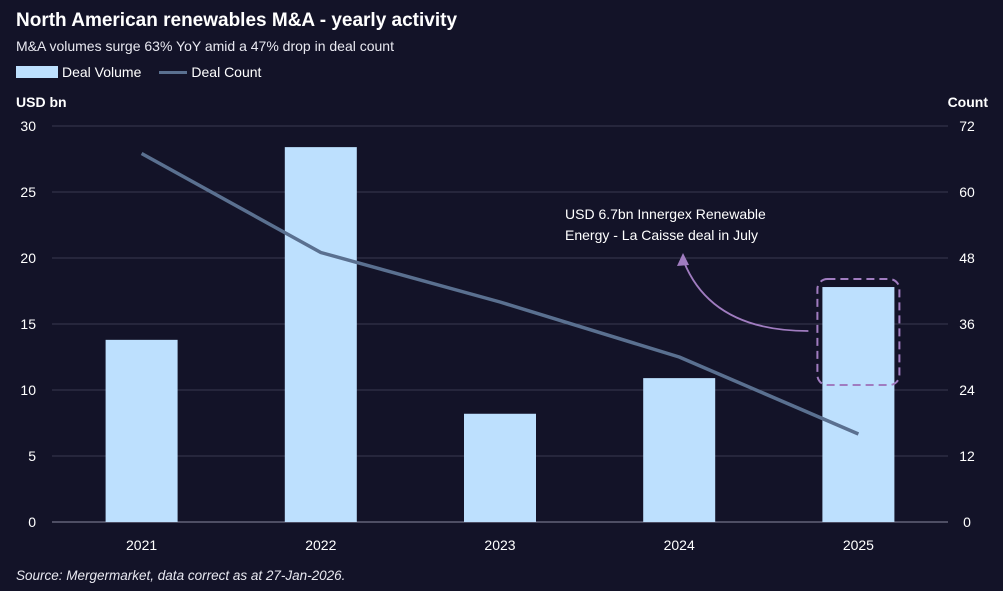  I want to click on y-left-tick-label: 15, so click(28, 324).